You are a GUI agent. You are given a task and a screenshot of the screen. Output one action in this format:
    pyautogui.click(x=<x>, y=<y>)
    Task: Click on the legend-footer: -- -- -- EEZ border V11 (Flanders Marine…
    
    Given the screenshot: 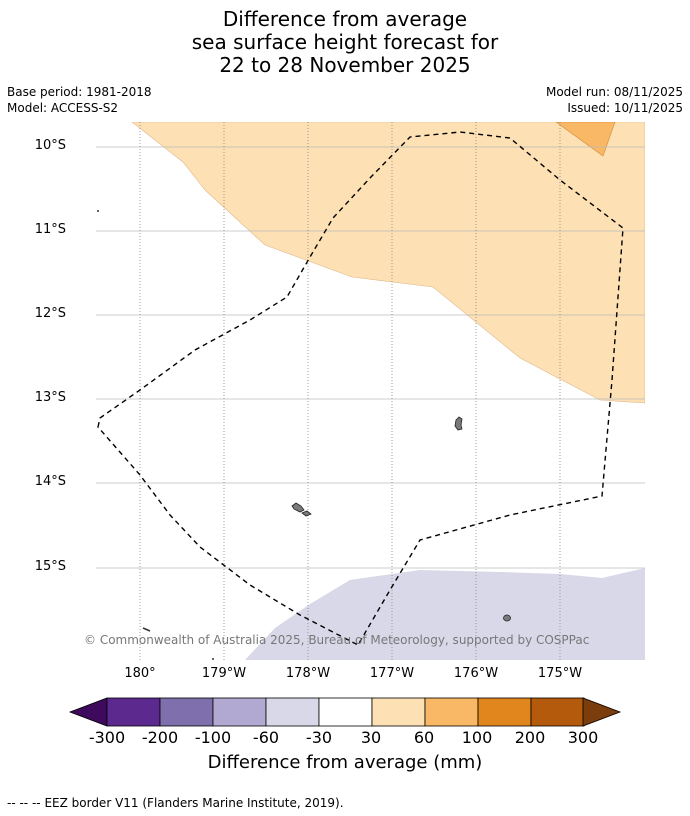 What is the action you would take?
    pyautogui.click(x=175, y=803)
    